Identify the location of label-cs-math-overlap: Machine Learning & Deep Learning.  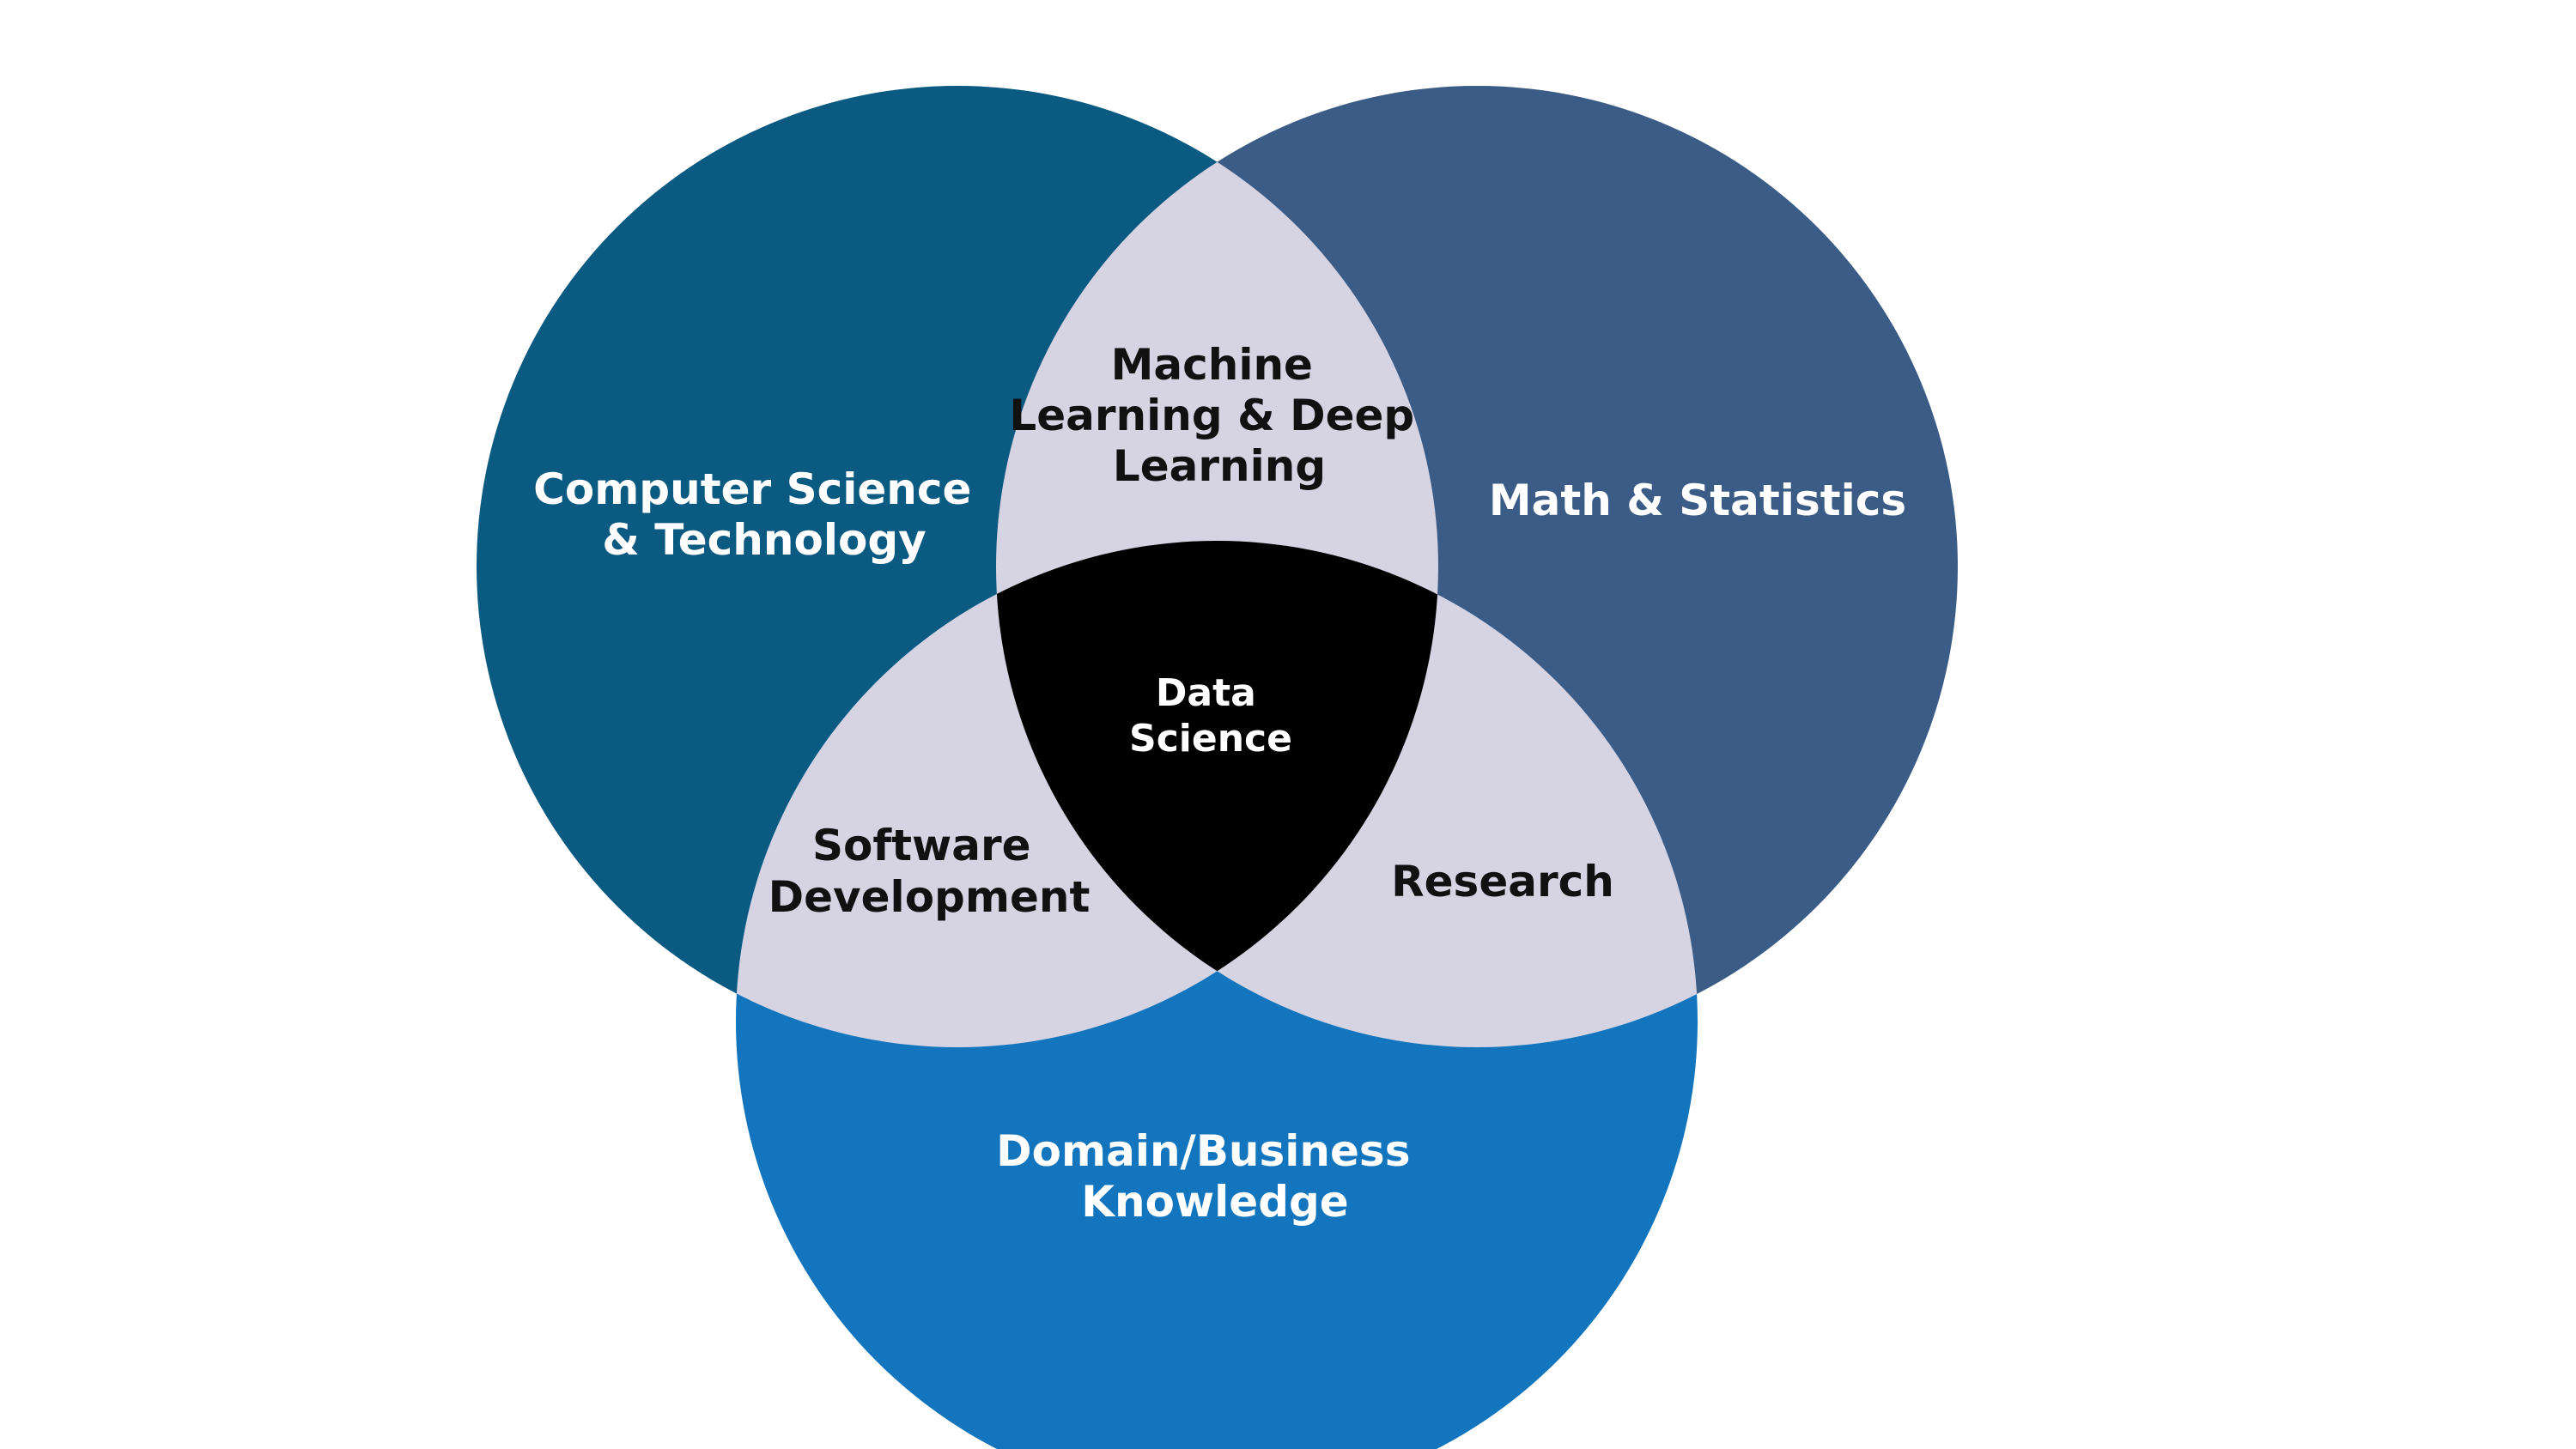
(1219, 415).